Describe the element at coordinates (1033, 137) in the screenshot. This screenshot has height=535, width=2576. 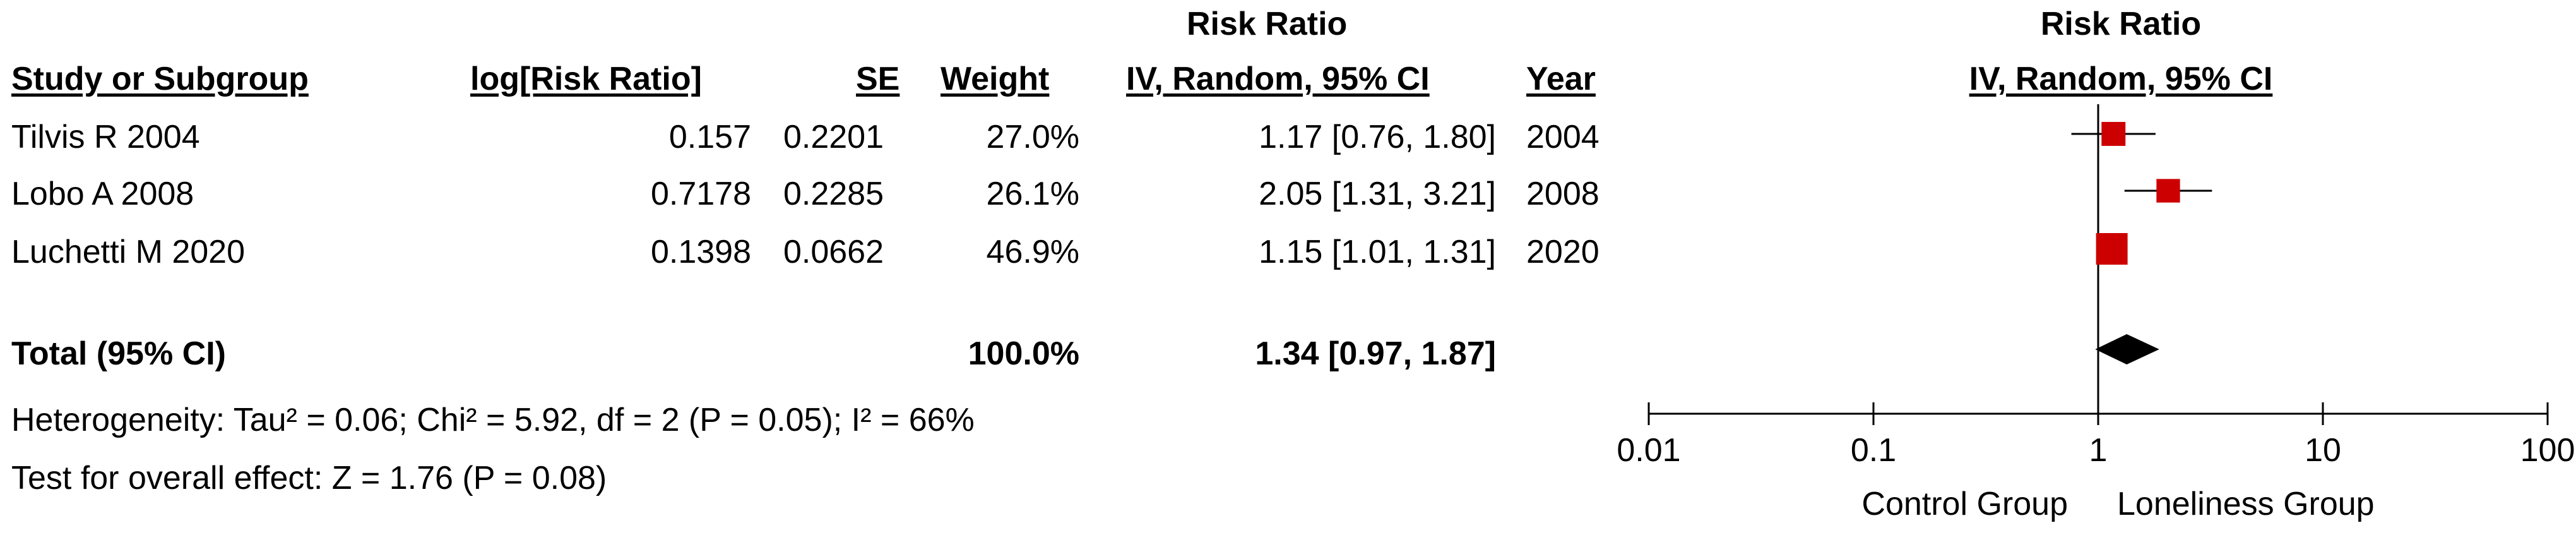
I see `weight-value: 27.0%` at that location.